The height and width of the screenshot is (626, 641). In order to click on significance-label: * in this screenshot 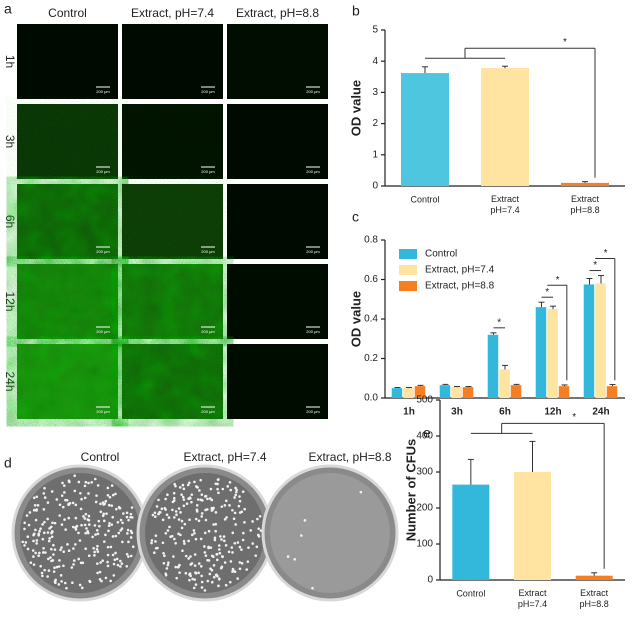, I will do `click(558, 280)`.